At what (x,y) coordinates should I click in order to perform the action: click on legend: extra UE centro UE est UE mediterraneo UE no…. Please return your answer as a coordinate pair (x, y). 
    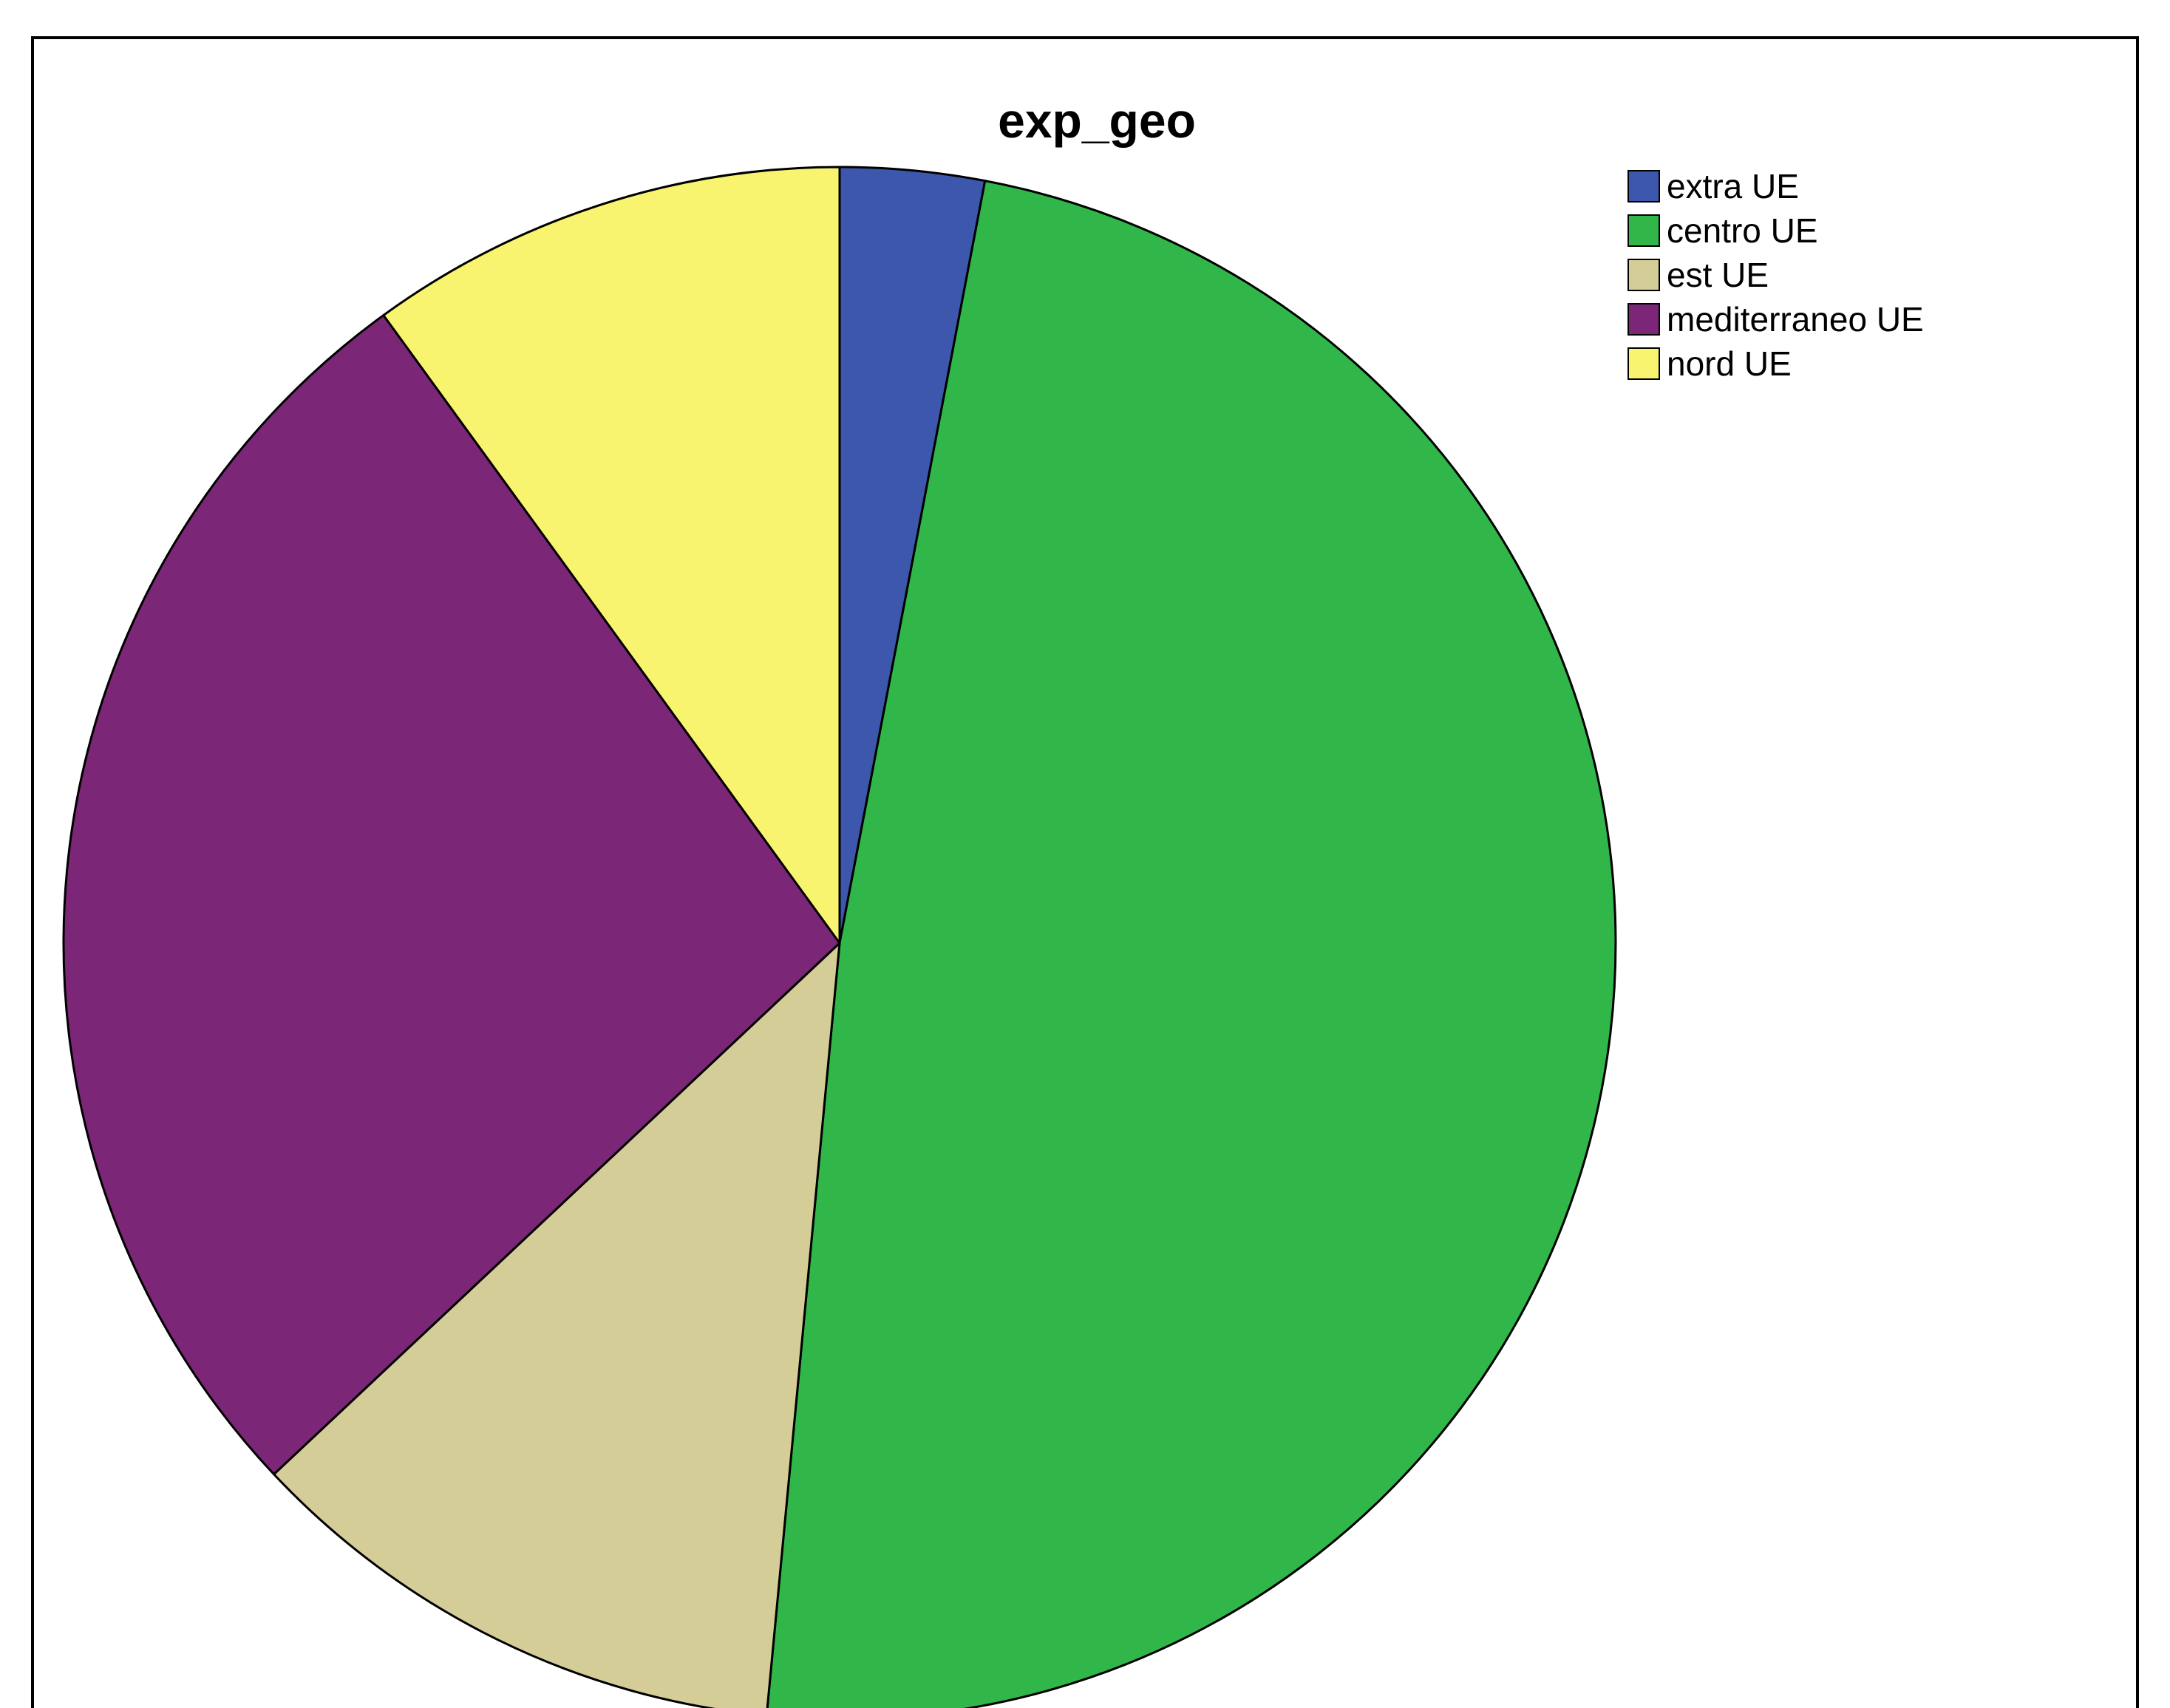
    Looking at the image, I should click on (1776, 275).